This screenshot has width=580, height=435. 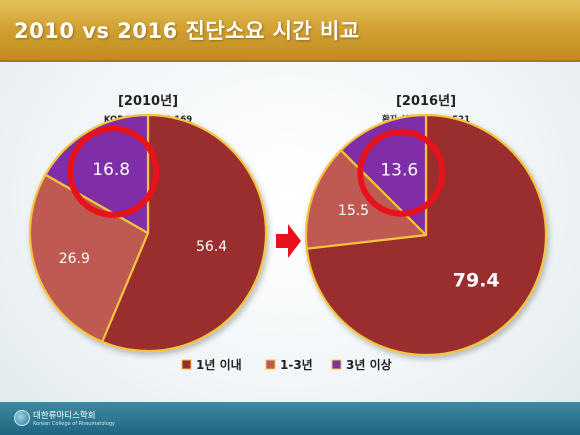 What do you see at coordinates (148, 101) in the screenshot?
I see `pie-title-2010: [2010년]` at bounding box center [148, 101].